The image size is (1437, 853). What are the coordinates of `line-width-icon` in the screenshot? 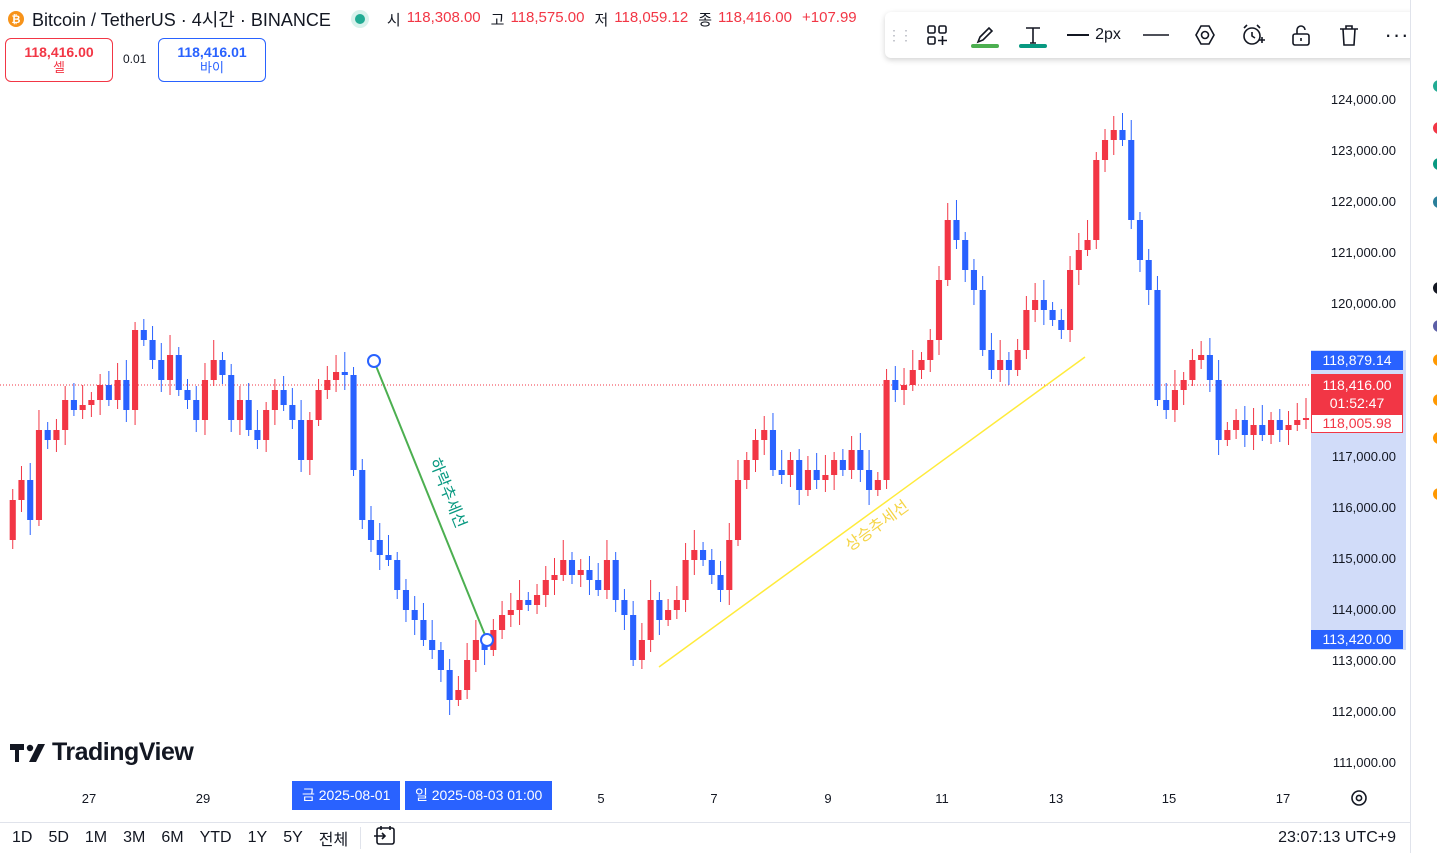 It's located at (1078, 35).